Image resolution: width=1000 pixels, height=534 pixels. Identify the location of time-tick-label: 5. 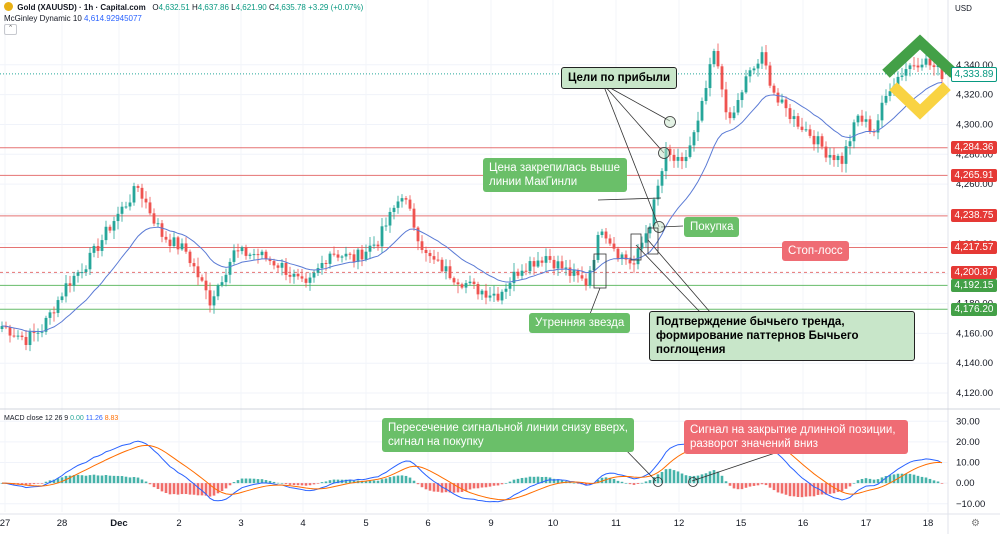
(365, 523).